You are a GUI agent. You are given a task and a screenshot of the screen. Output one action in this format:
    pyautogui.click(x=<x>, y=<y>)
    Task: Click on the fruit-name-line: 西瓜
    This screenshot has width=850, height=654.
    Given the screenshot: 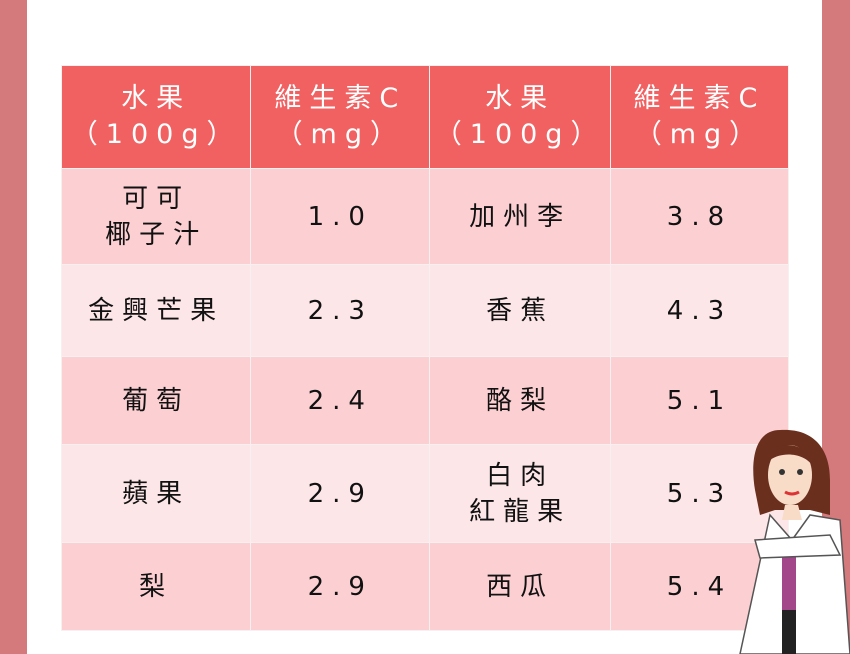 What is the action you would take?
    pyautogui.click(x=520, y=586)
    